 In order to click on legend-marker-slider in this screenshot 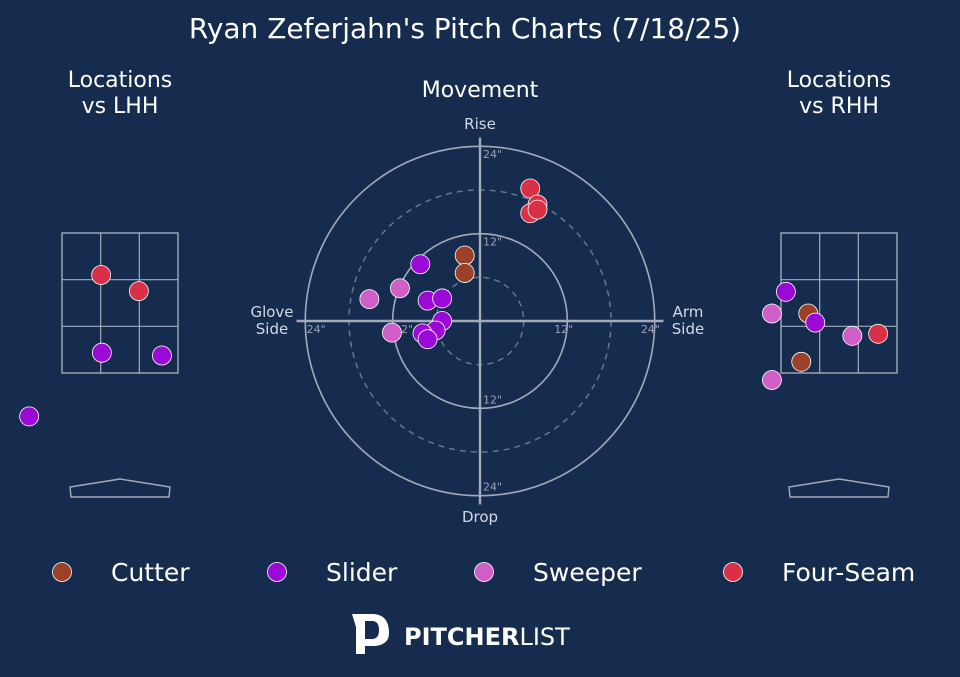, I will do `click(277, 572)`.